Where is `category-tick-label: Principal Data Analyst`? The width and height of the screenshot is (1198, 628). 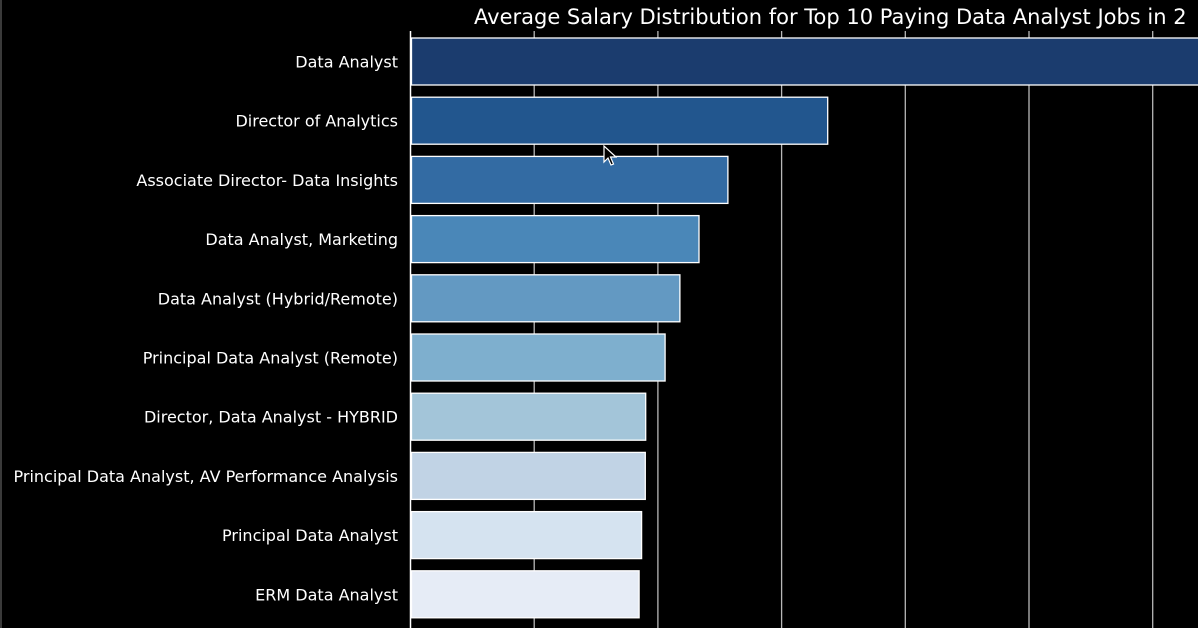 category-tick-label: Principal Data Analyst is located at coordinates (310, 535).